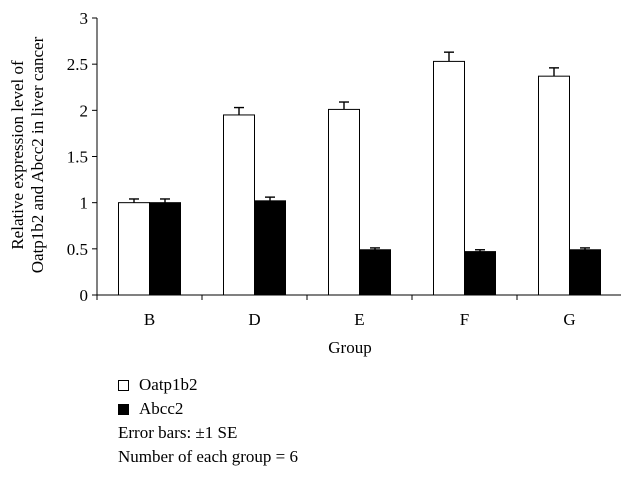 This screenshot has height=483, width=621. What do you see at coordinates (161, 408) in the screenshot?
I see `legend-label-abcc2: Abcc2` at bounding box center [161, 408].